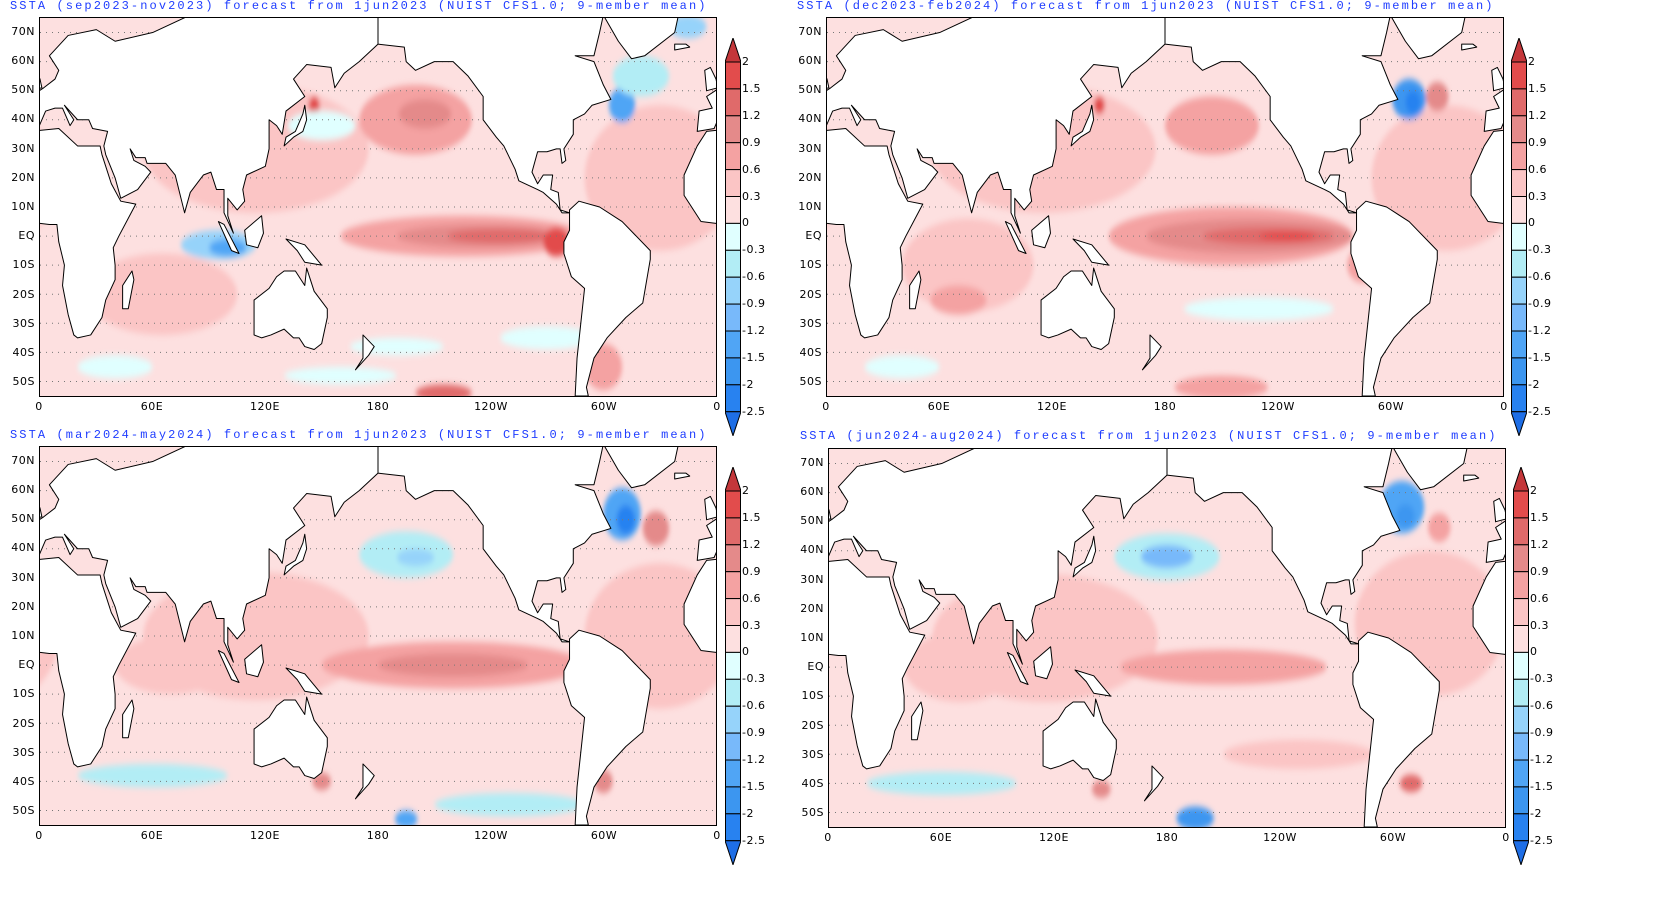 This screenshot has height=900, width=1667. Describe the element at coordinates (751, 517) in the screenshot. I see `colorbar-label: 1.5` at that location.